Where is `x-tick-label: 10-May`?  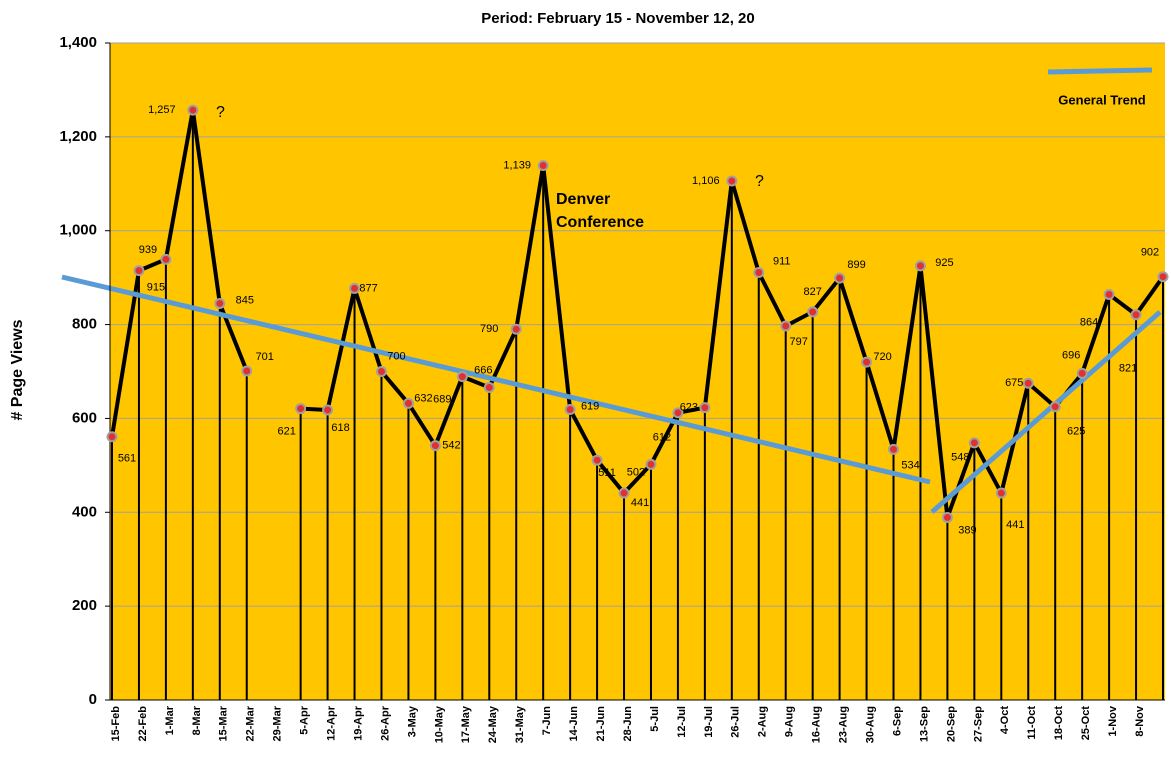 x-tick-label: 10-May is located at coordinates (439, 724).